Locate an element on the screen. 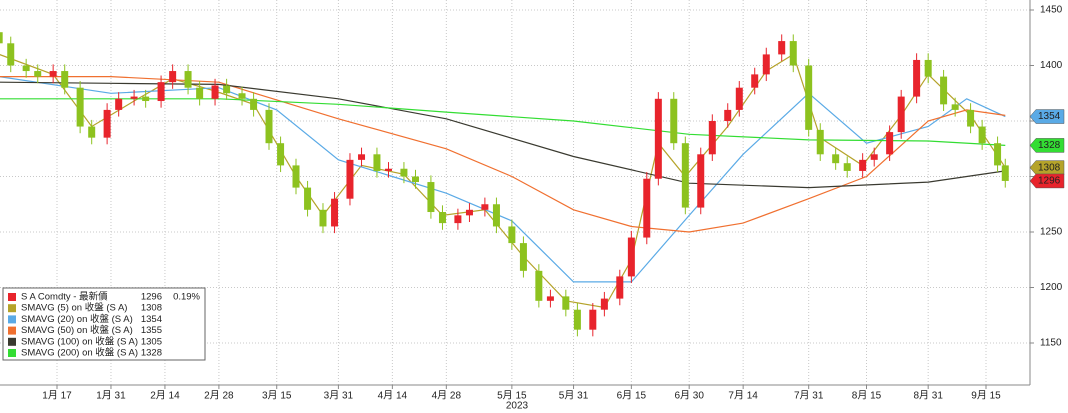 This screenshot has width=1068, height=413. y-tick-label: 1150 is located at coordinates (1051, 343).